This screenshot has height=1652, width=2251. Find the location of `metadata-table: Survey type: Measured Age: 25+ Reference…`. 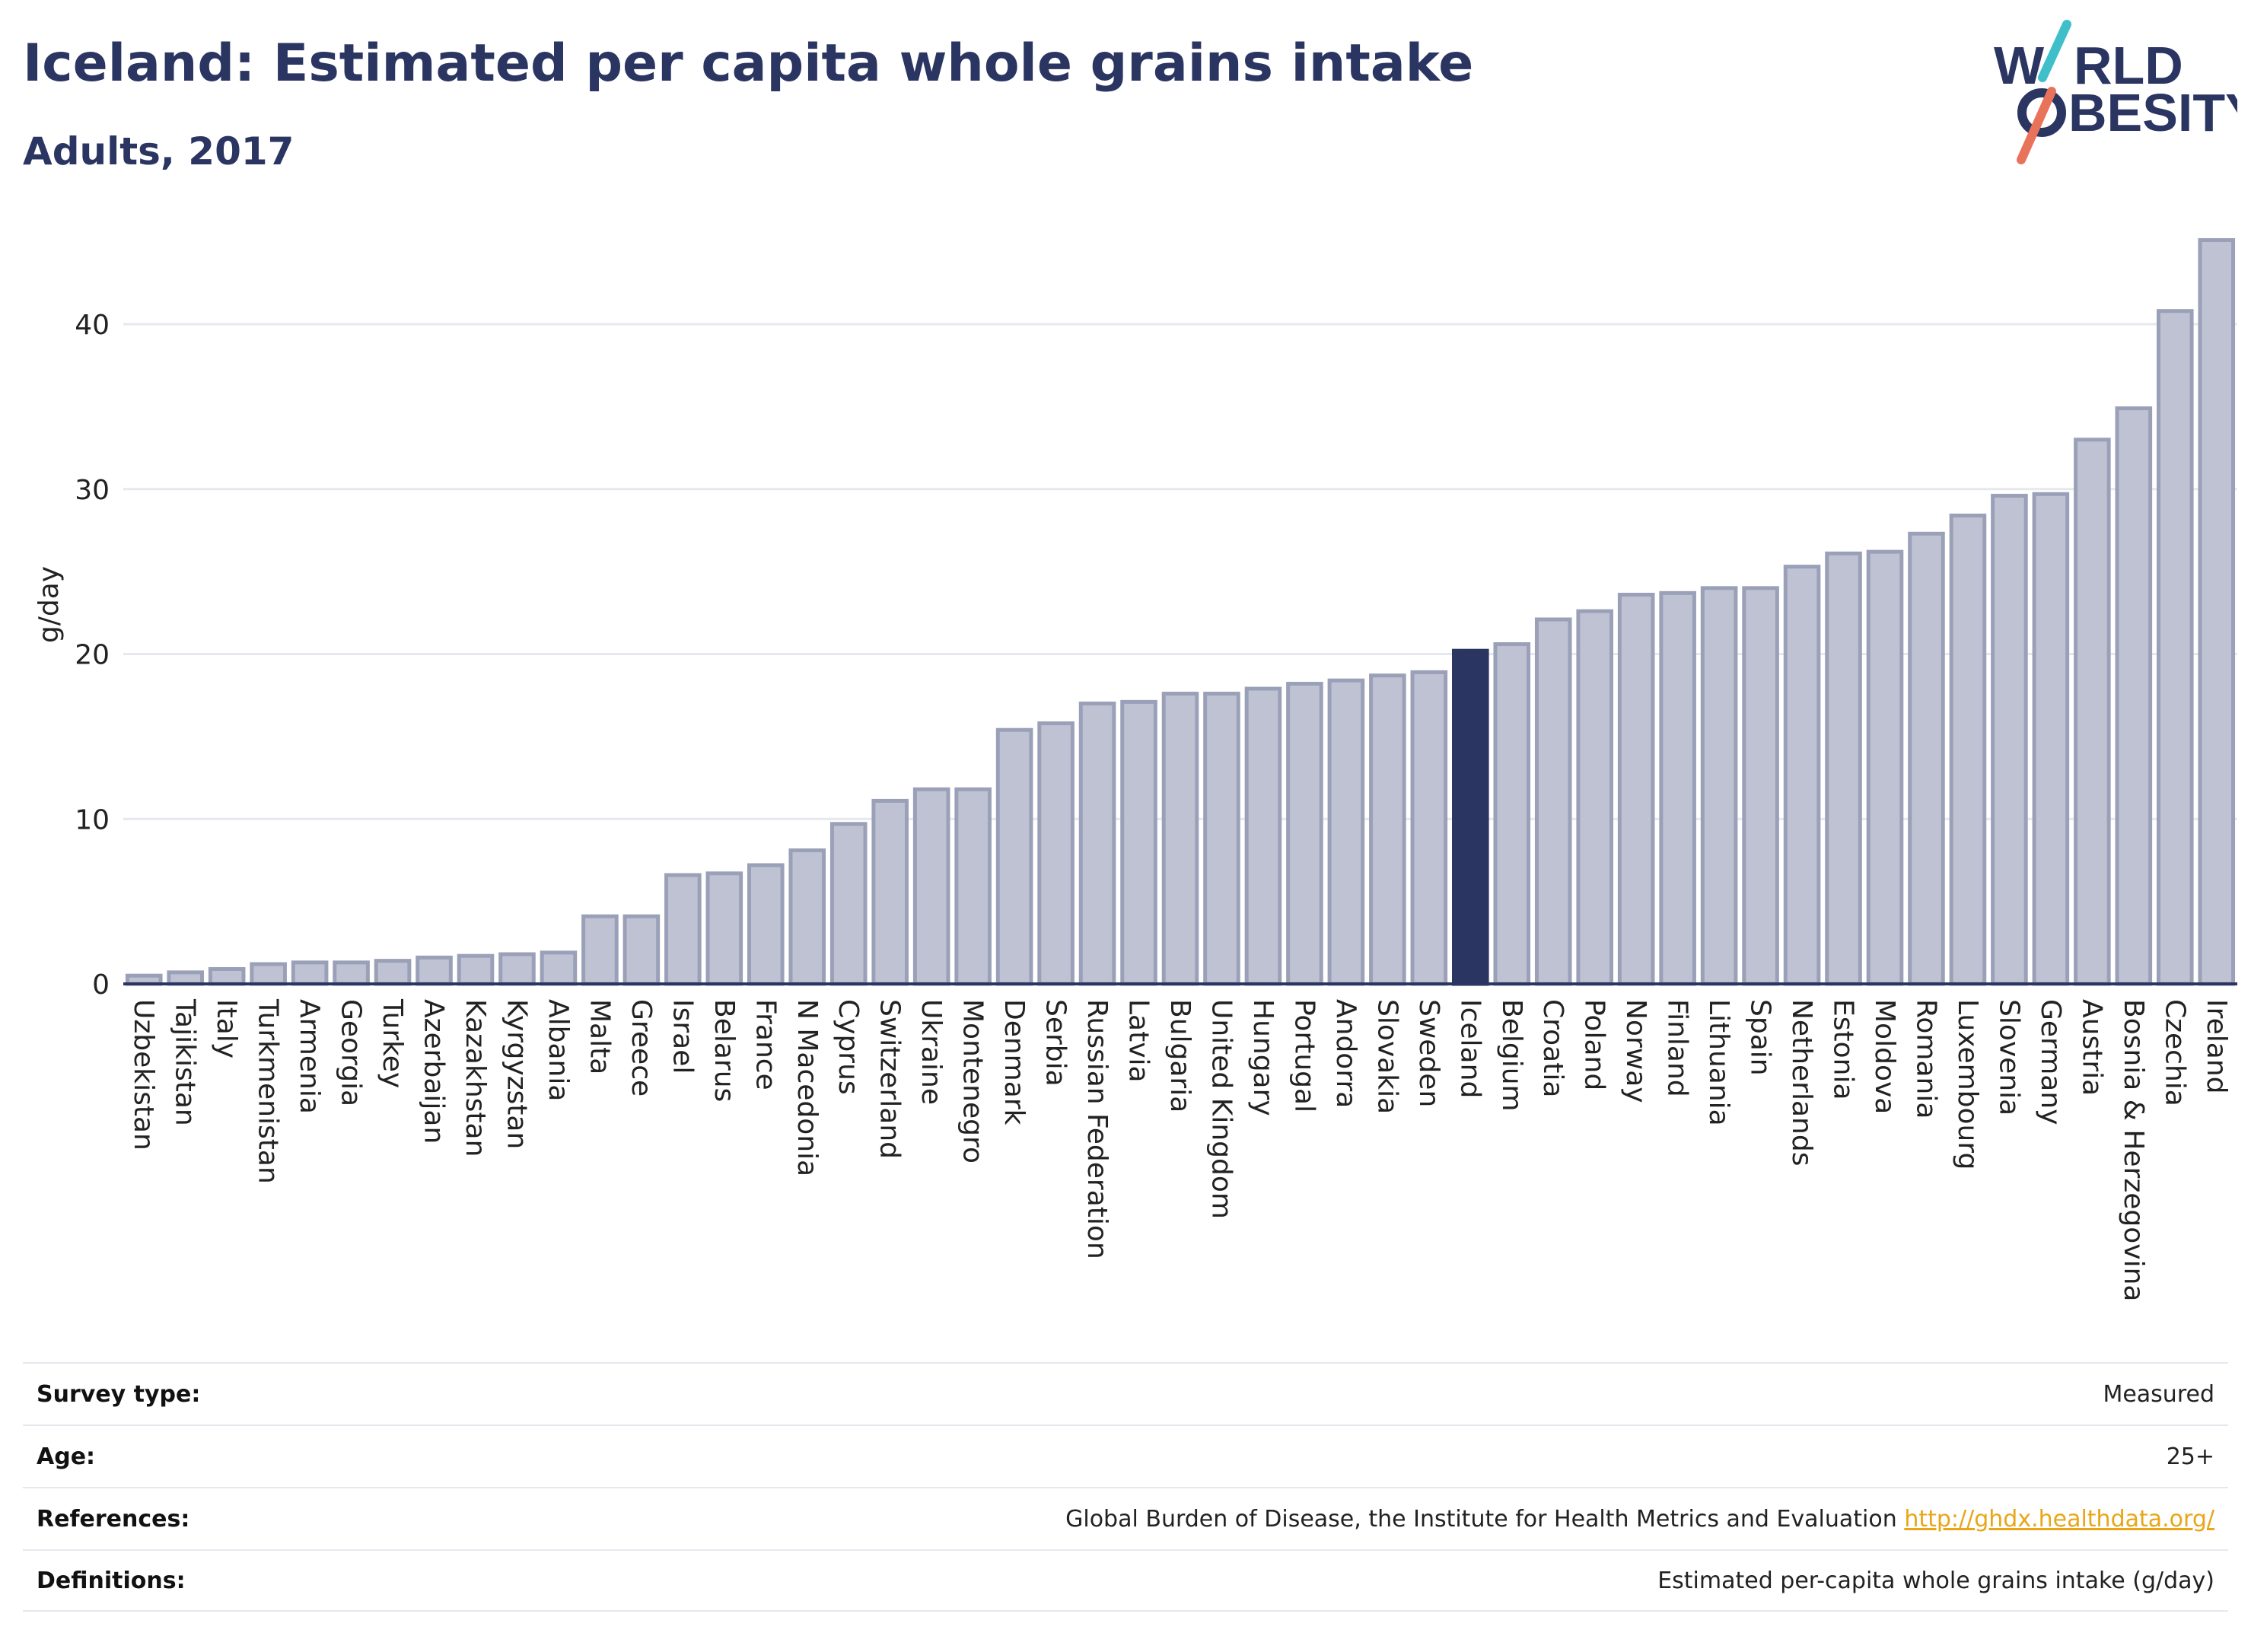

metadata-table: Survey type: Measured Age: 25+ Reference… is located at coordinates (1125, 1487).